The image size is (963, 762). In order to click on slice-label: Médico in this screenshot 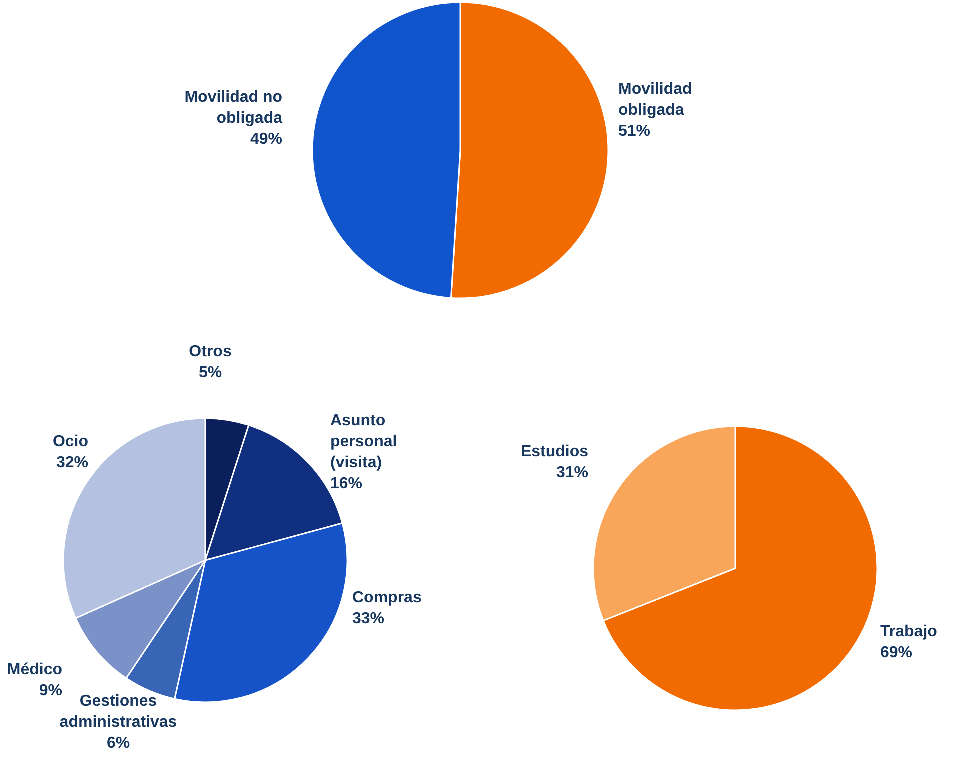, I will do `click(35, 670)`.